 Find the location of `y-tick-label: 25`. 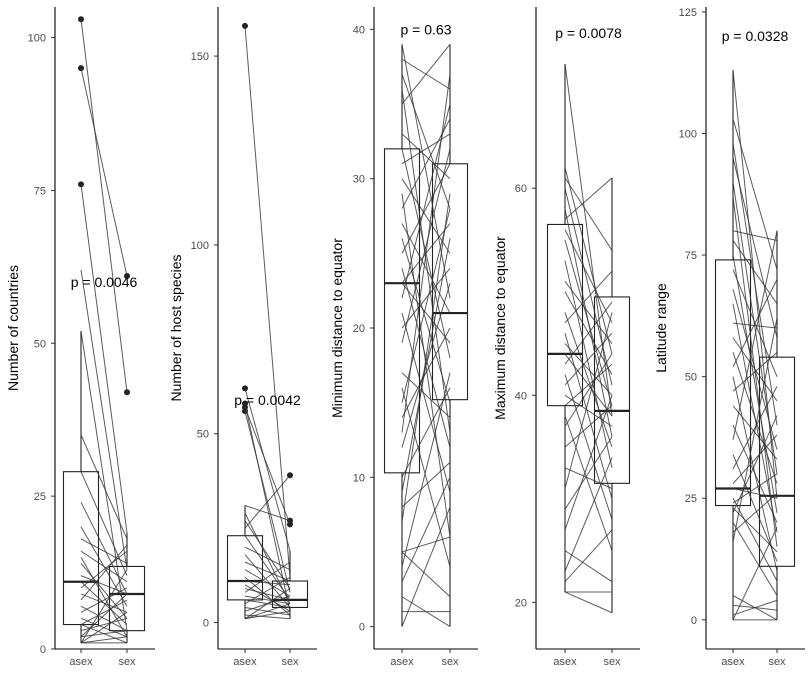

y-tick-label: 25 is located at coordinates (691, 499).